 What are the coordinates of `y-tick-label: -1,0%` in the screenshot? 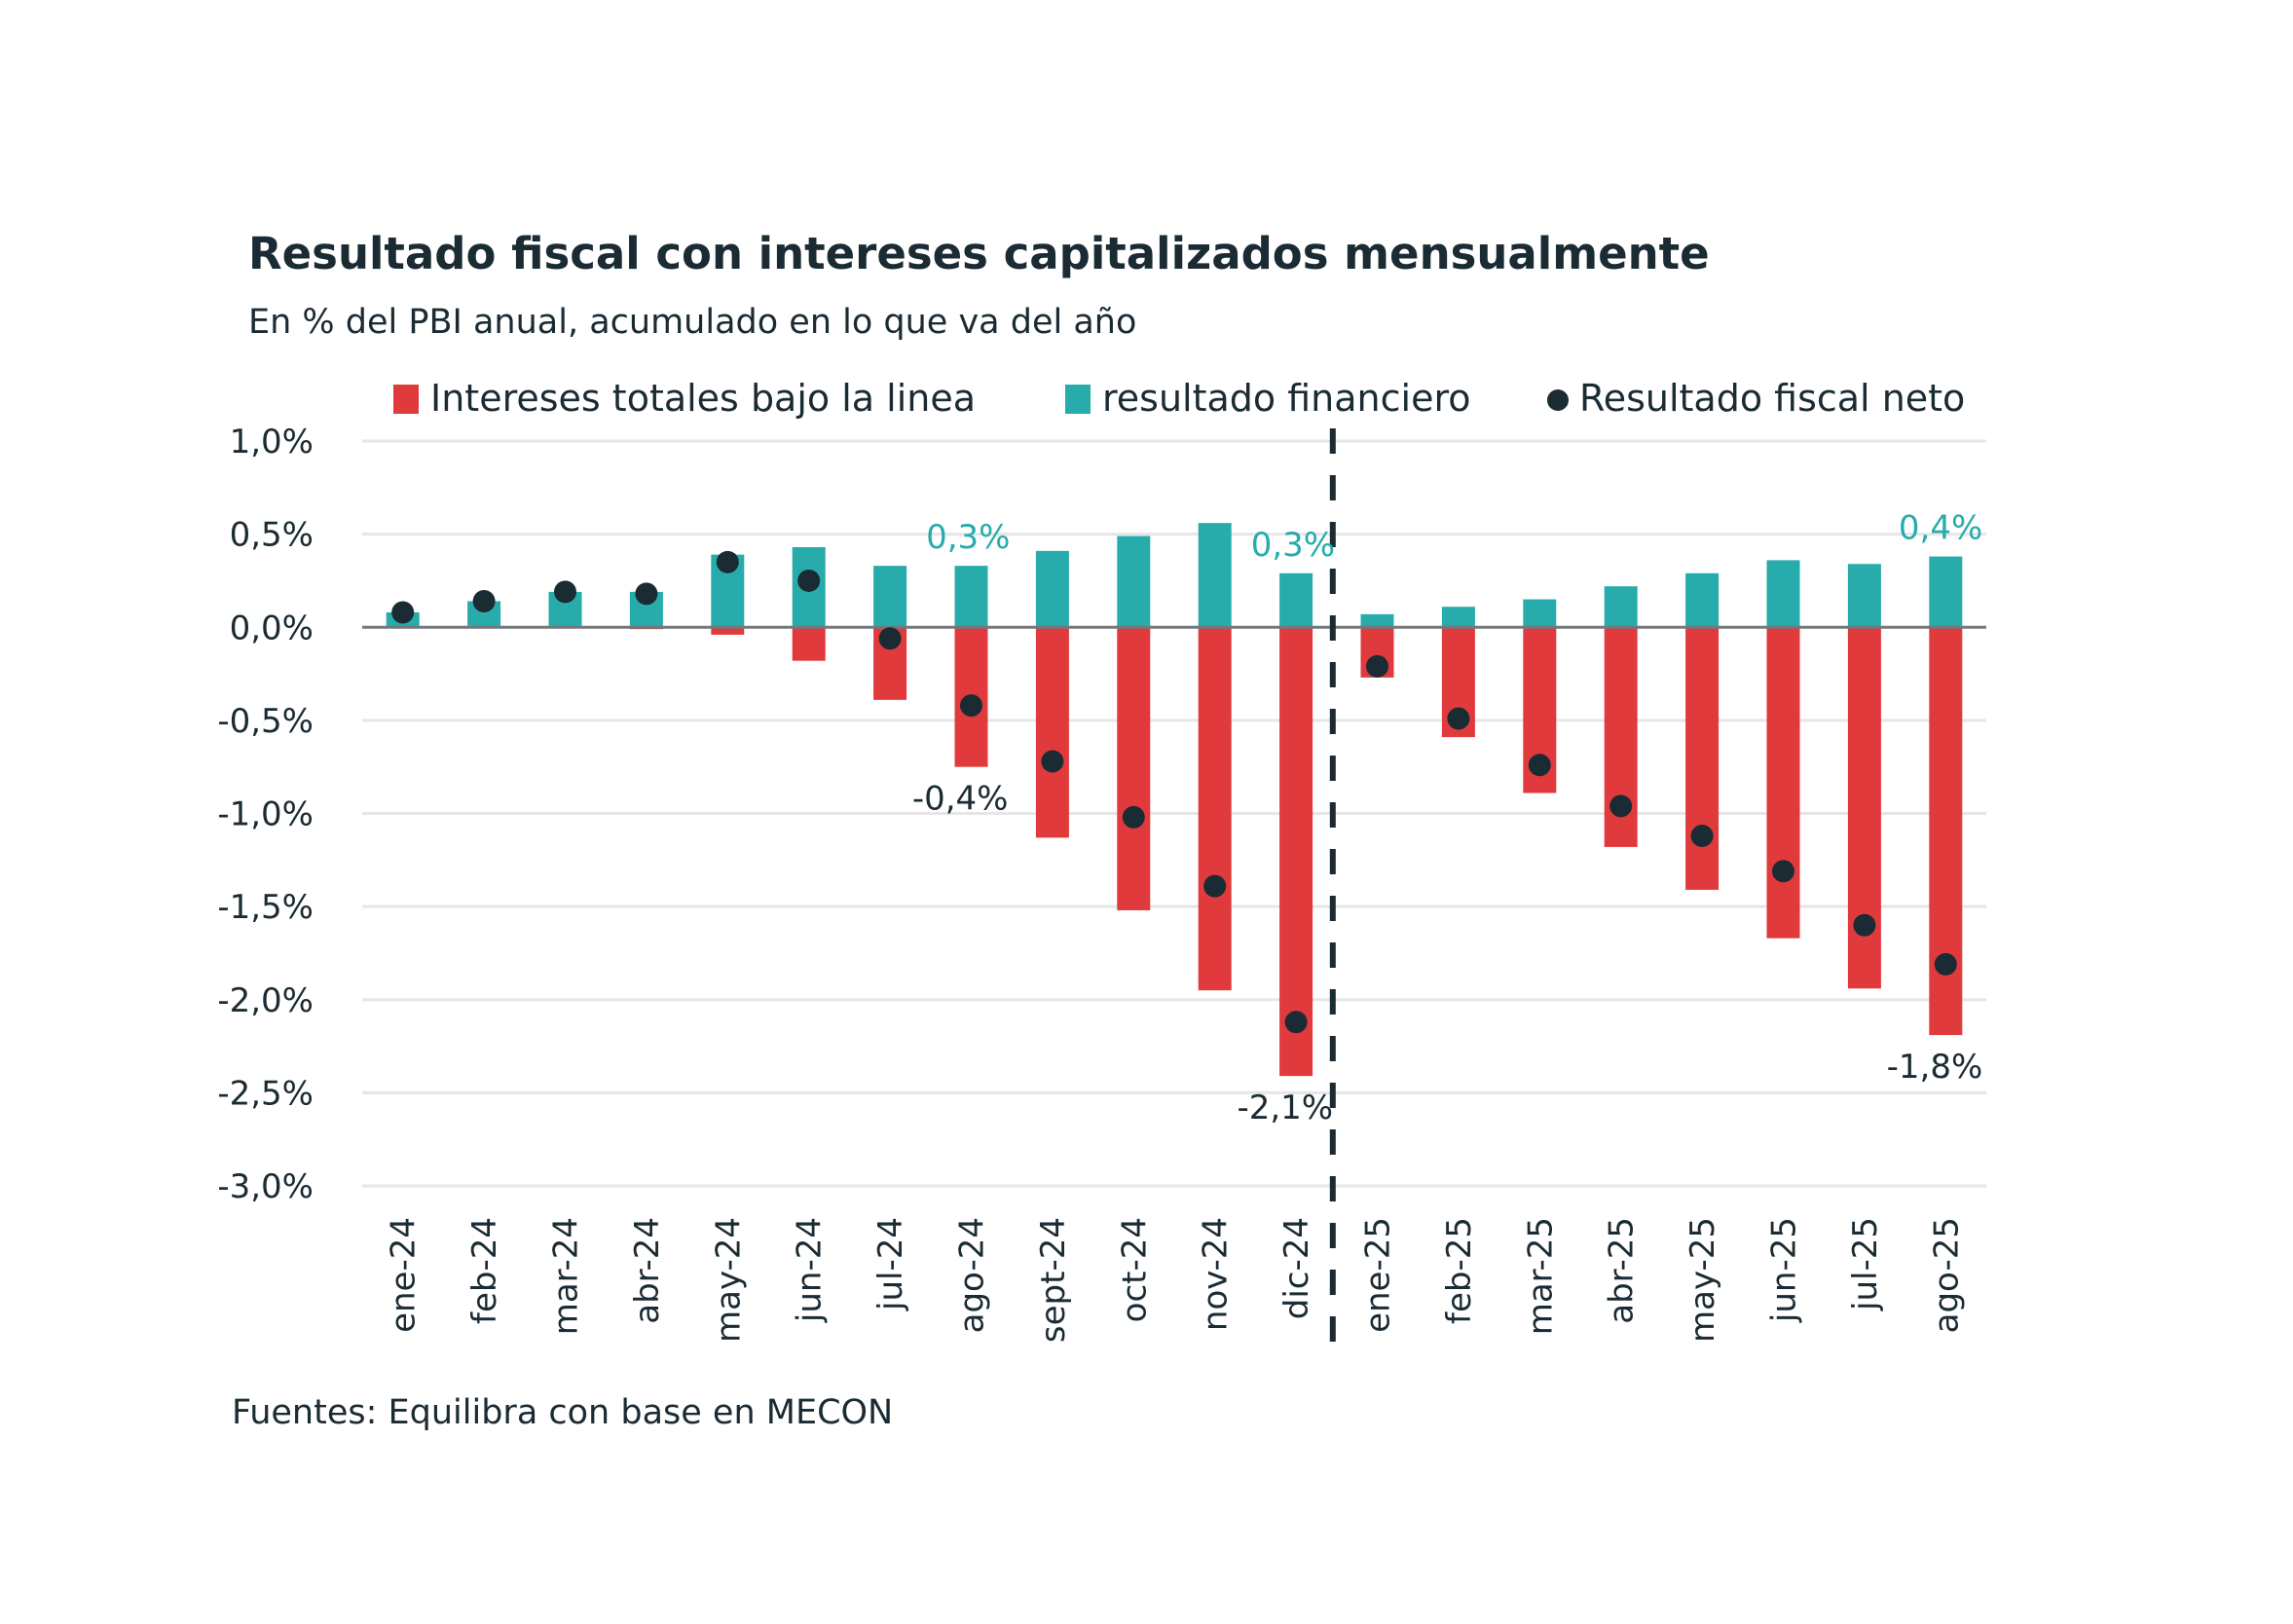 It's located at (265, 814).